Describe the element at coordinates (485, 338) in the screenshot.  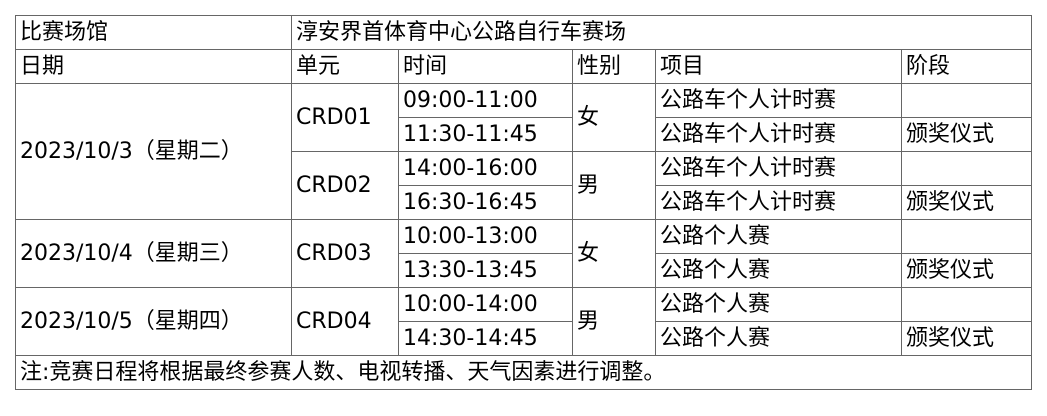
I see `time-cell: 14:30-14:45` at that location.